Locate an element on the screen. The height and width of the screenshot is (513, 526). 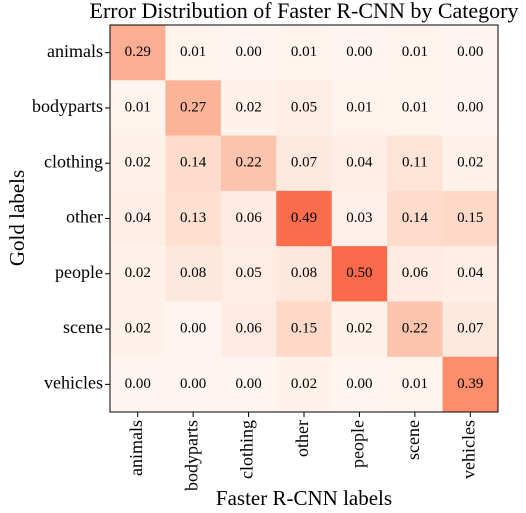
cell-label: 0.39 is located at coordinates (470, 384).